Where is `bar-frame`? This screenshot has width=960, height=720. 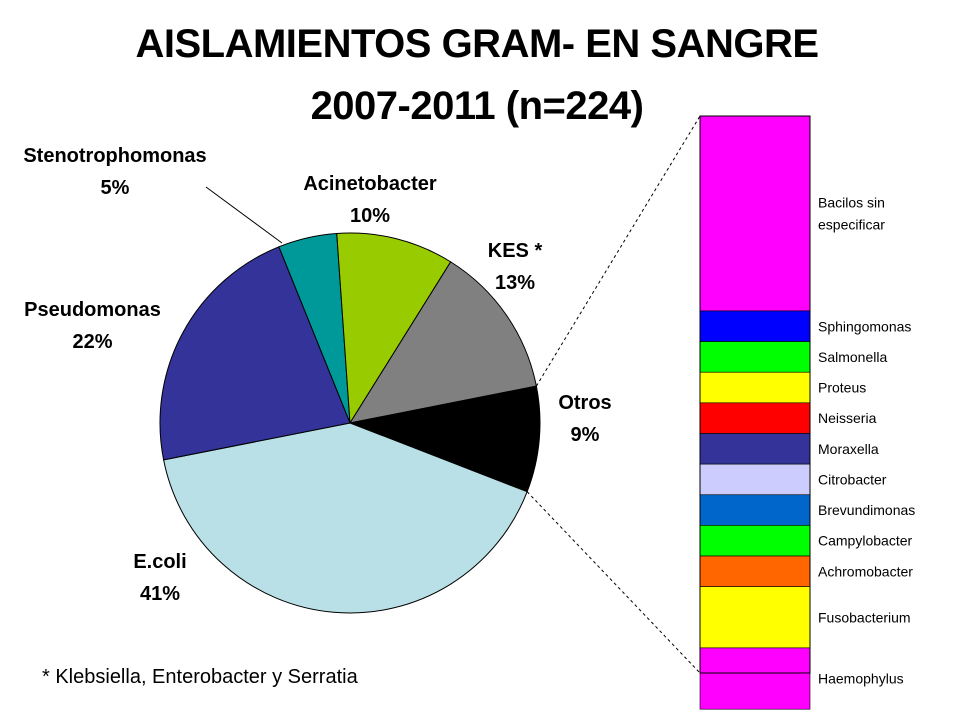 bar-frame is located at coordinates (755, 394).